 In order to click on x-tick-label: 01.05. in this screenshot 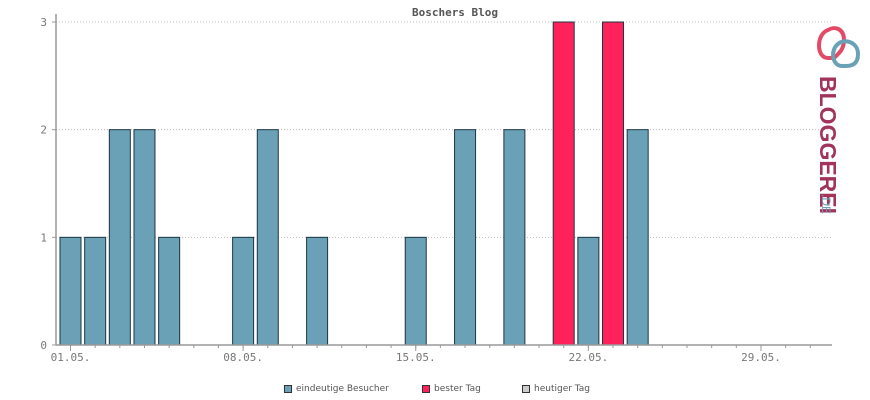, I will do `click(71, 357)`.